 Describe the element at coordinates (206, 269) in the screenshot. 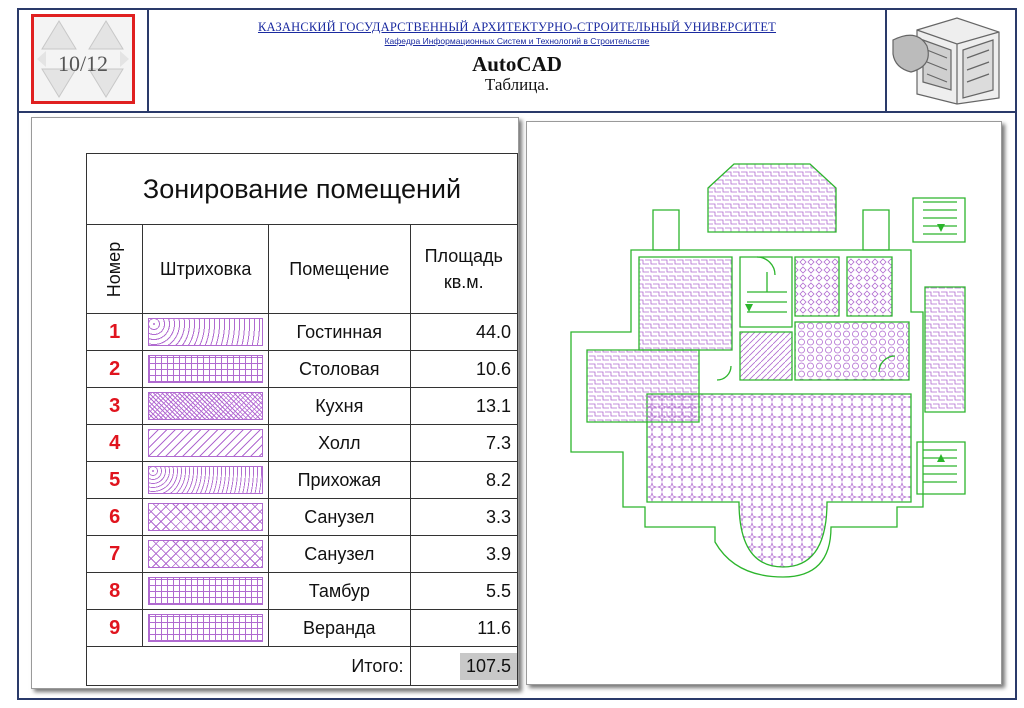

I see `col-hatch-header: Штриховка` at that location.